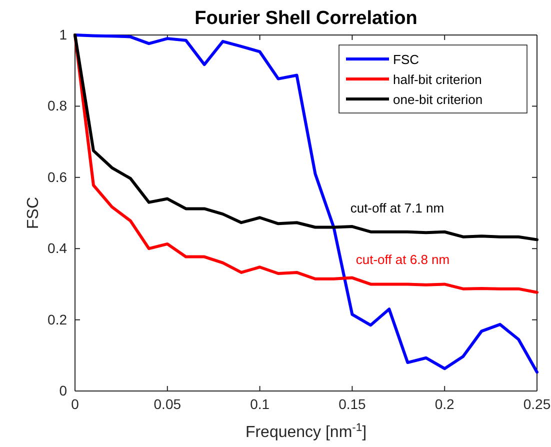  Describe the element at coordinates (403, 259) in the screenshot. I see `annotation: cut-off at 6.8 nm` at that location.